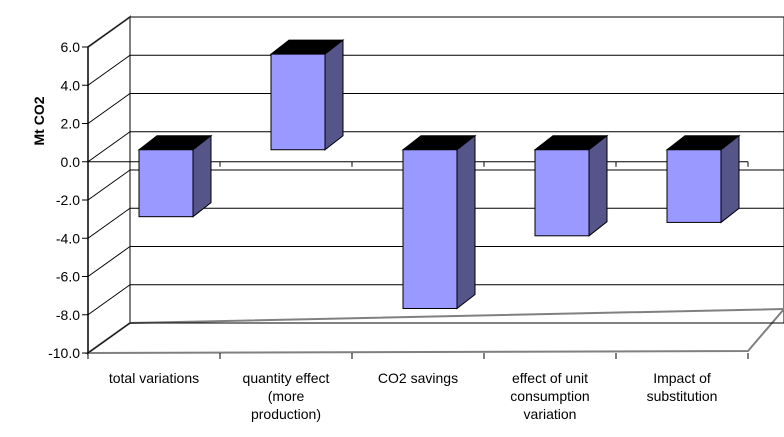  I want to click on x-category-label-line: substitution, so click(682, 396).